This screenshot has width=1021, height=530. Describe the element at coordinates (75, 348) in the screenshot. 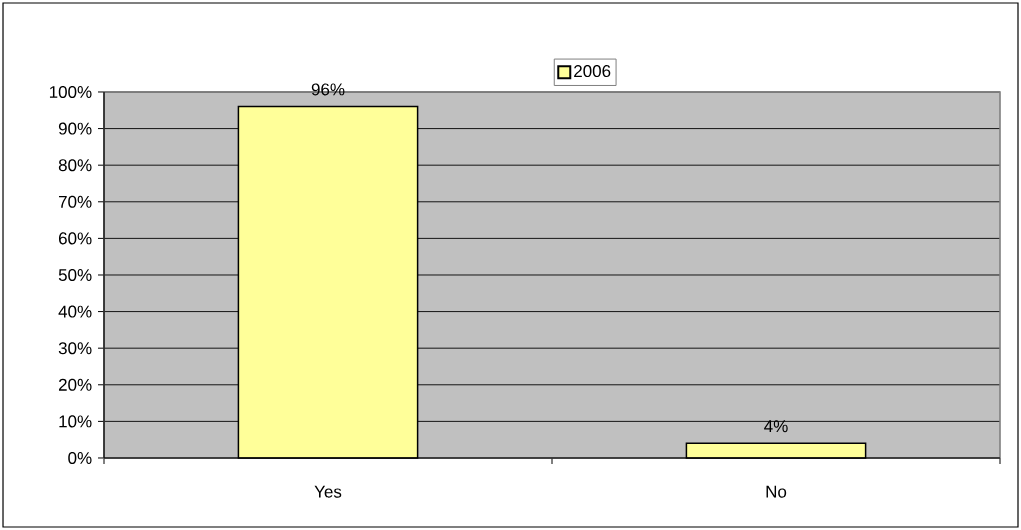

I see `y-tick-label: 30%` at that location.